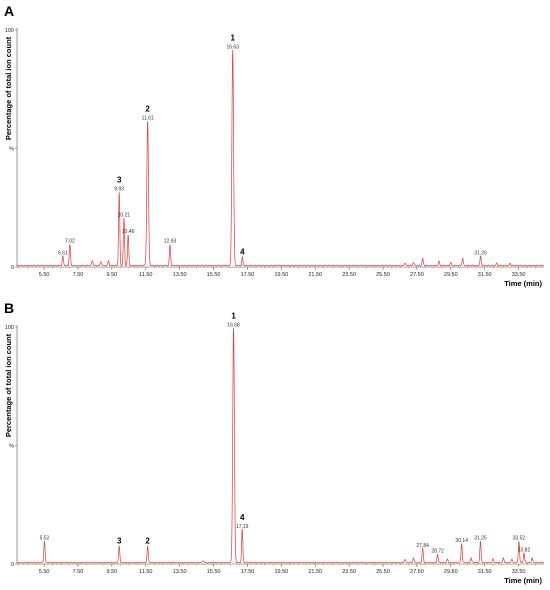 Image resolution: width=550 pixels, height=590 pixels. Describe the element at coordinates (242, 527) in the screenshot. I see `peak-time-label: 17.19` at that location.